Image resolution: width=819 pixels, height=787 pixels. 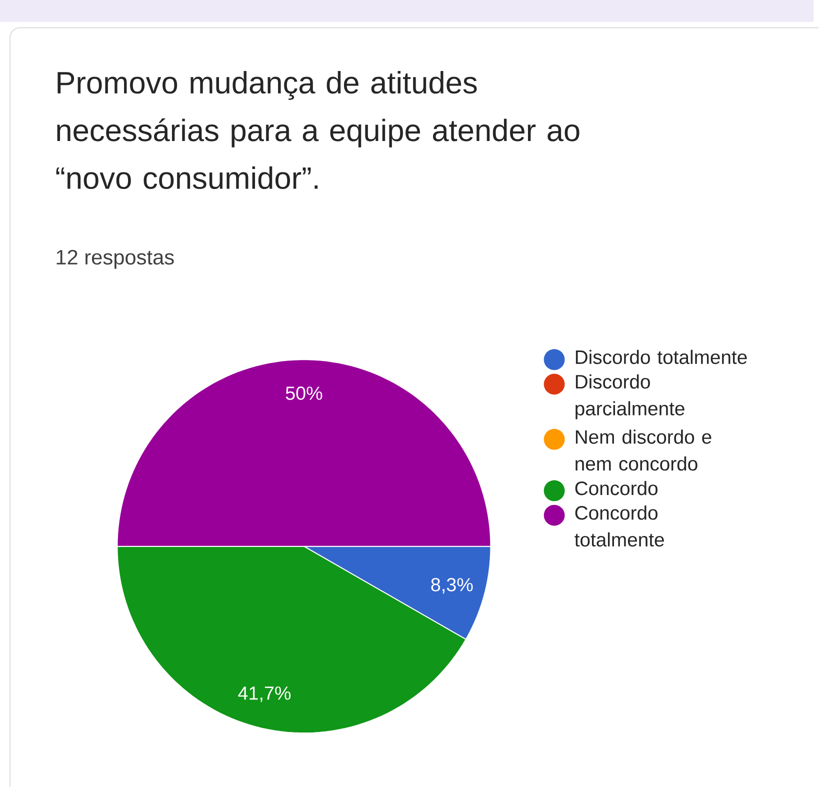 What do you see at coordinates (115, 259) in the screenshot?
I see `chart-subtitle: 12 respostas` at bounding box center [115, 259].